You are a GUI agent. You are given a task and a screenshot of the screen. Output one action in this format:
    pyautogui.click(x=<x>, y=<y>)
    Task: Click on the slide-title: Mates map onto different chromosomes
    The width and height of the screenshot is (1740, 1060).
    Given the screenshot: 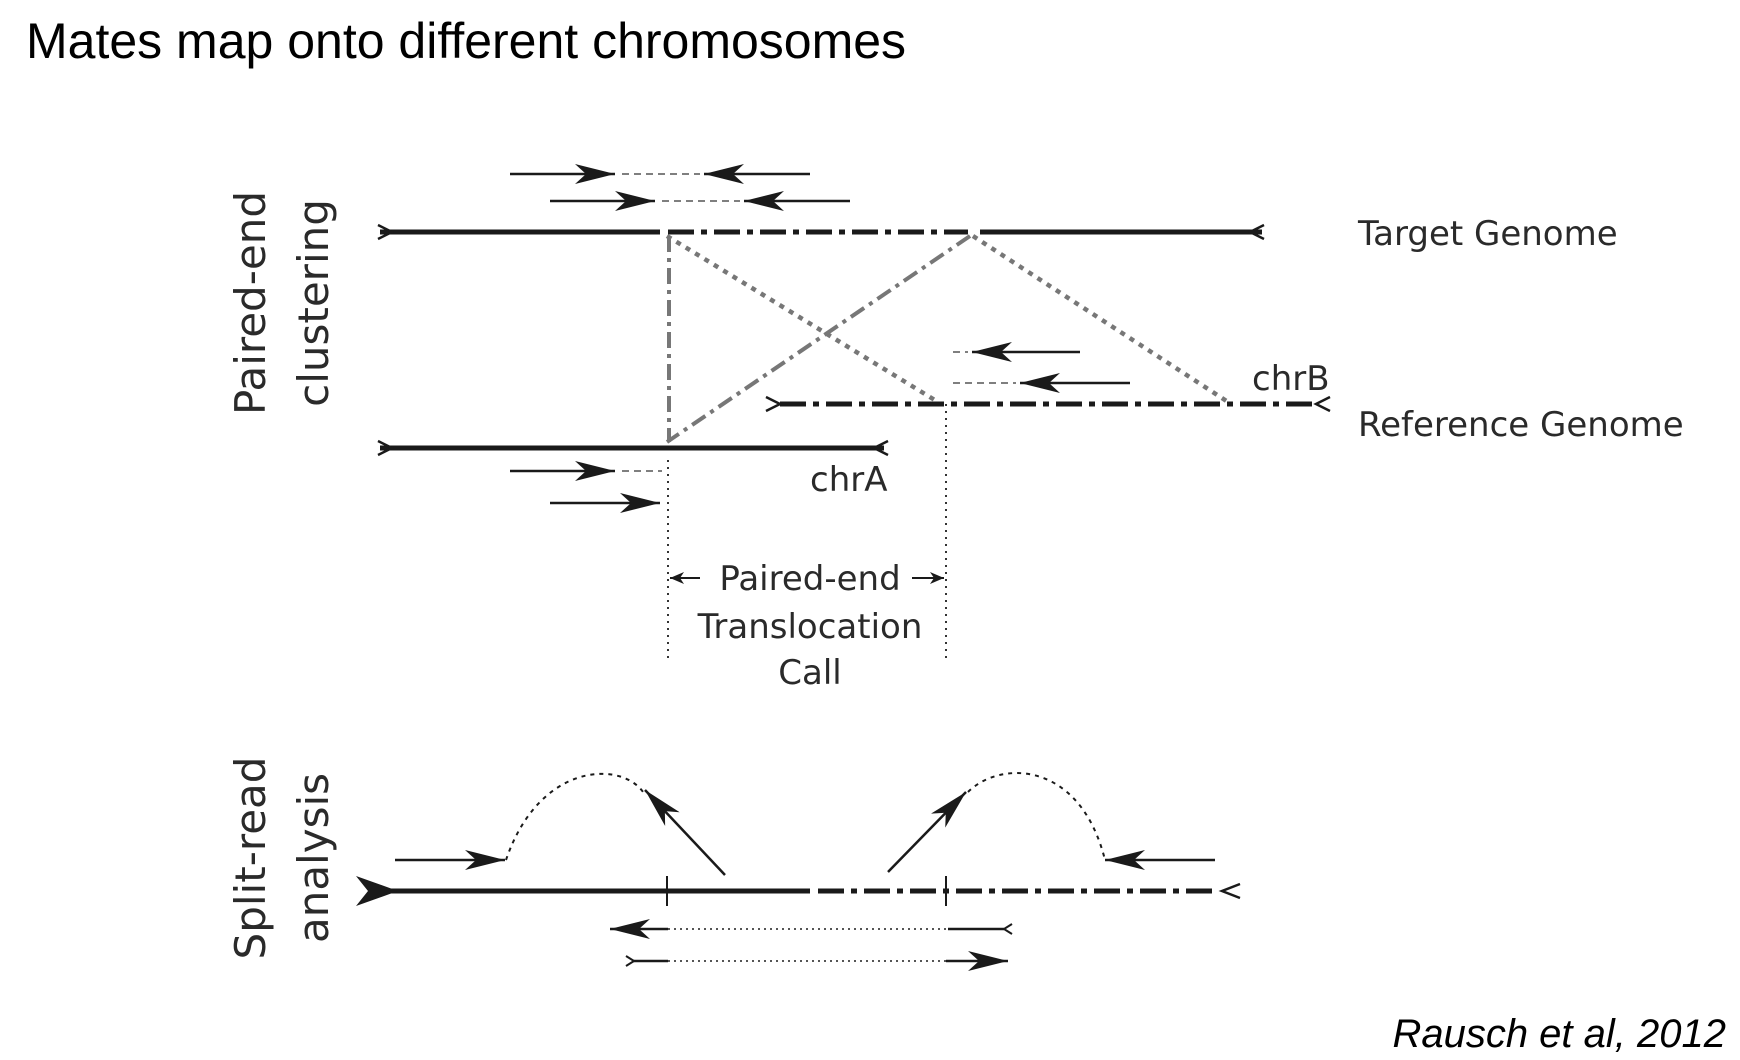 What is the action you would take?
    pyautogui.click(x=466, y=41)
    